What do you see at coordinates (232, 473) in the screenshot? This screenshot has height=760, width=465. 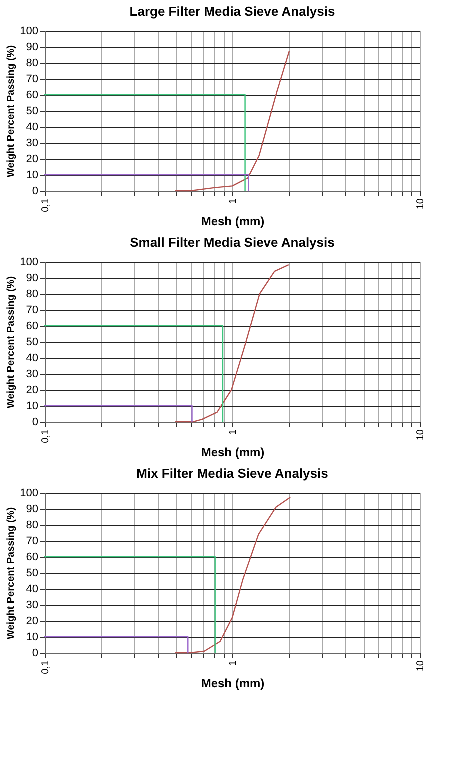 I see `chart-title: Mix Filter Media Sieve Analysis` at bounding box center [232, 473].